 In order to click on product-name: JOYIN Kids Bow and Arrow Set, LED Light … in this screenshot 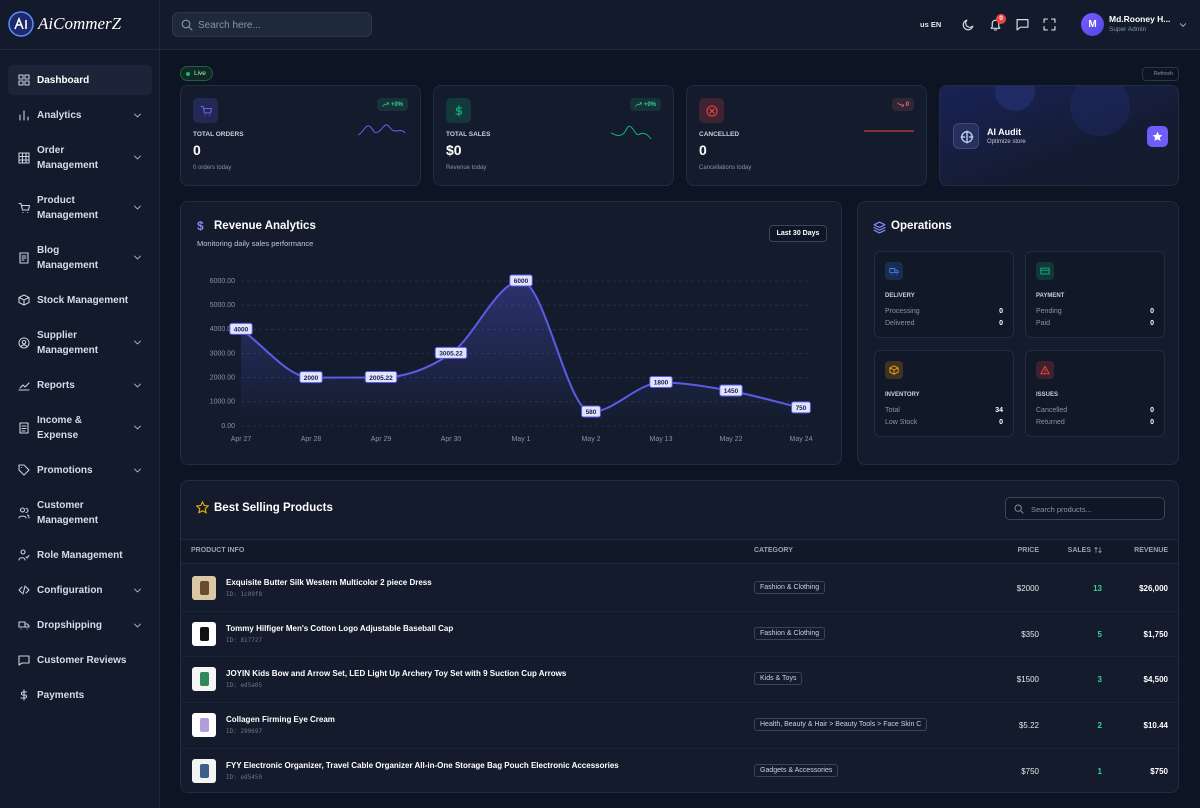, I will do `click(396, 674)`.